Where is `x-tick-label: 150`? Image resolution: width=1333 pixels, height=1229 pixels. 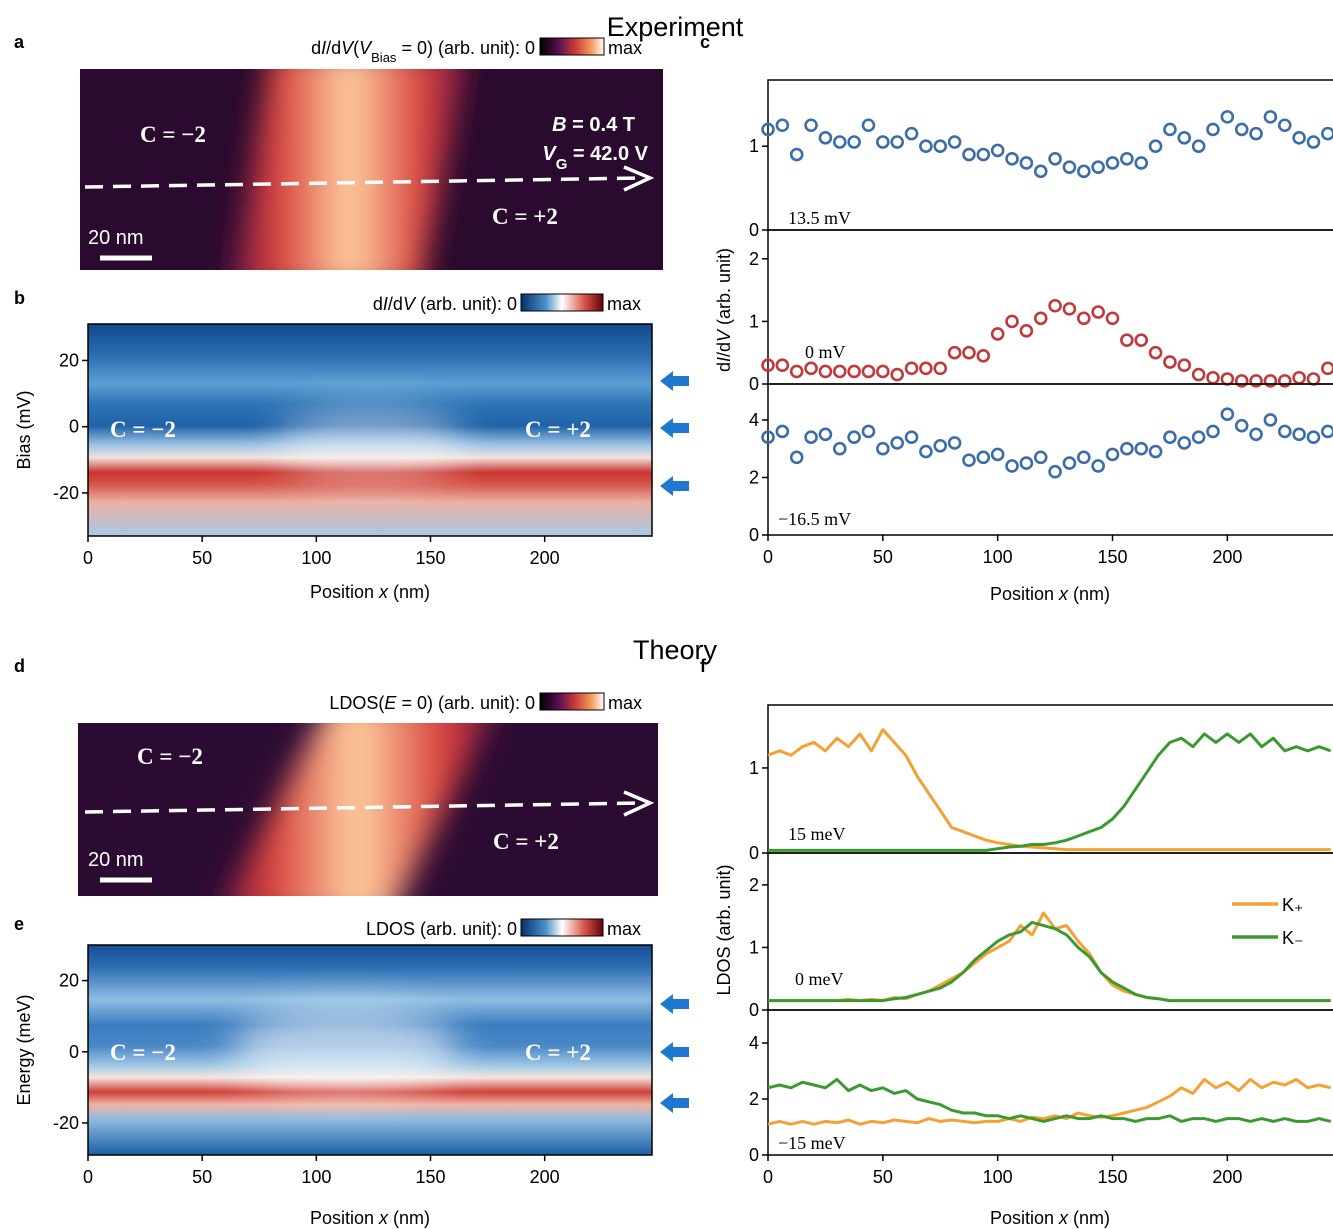
x-tick-label: 150 is located at coordinates (1112, 1177).